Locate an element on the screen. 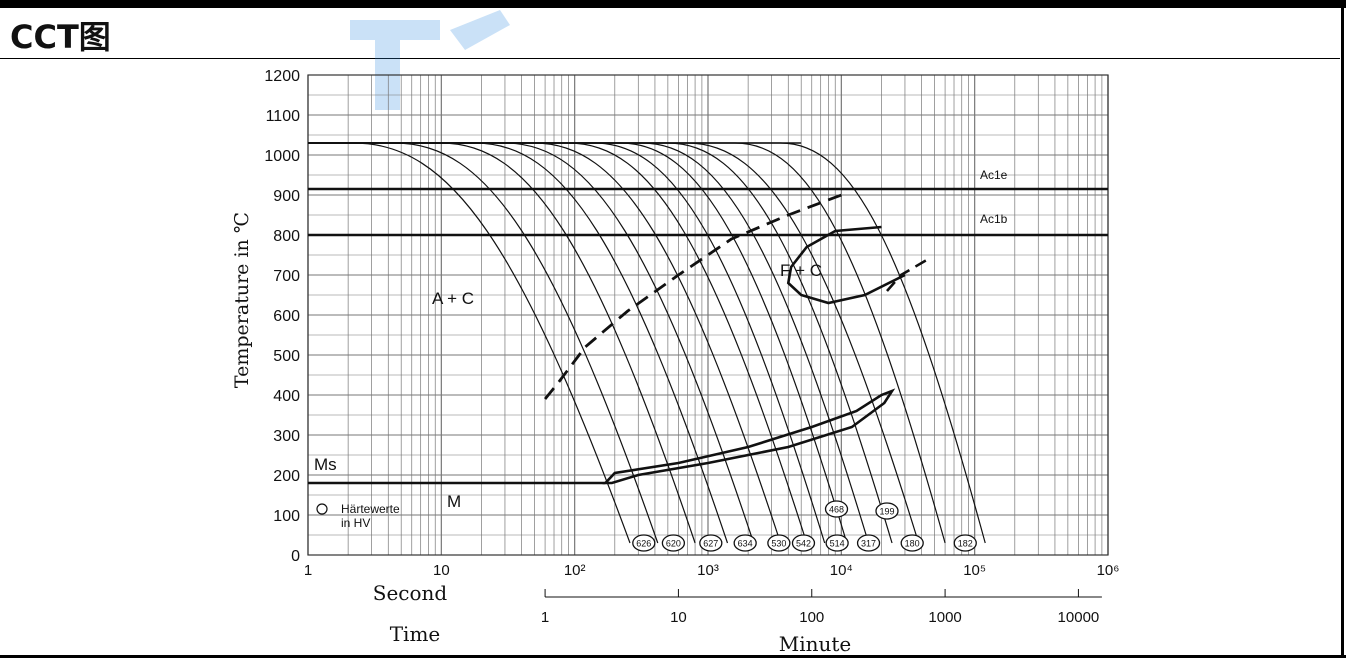 This screenshot has width=1346, height=658. x-axis-label-time: Time is located at coordinates (415, 634).